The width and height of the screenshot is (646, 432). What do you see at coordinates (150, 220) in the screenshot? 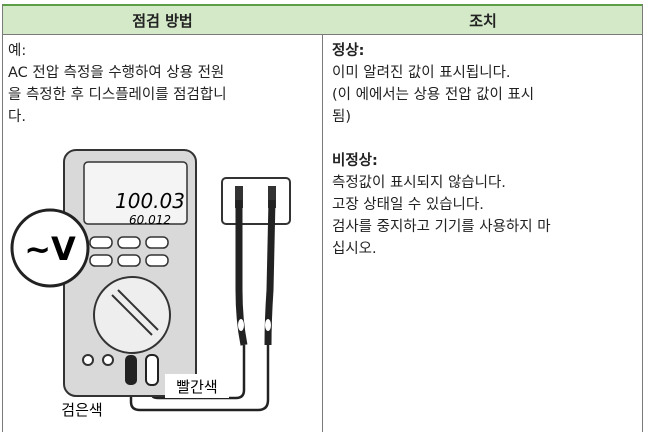
I see `display-sub: 60.012` at bounding box center [150, 220].